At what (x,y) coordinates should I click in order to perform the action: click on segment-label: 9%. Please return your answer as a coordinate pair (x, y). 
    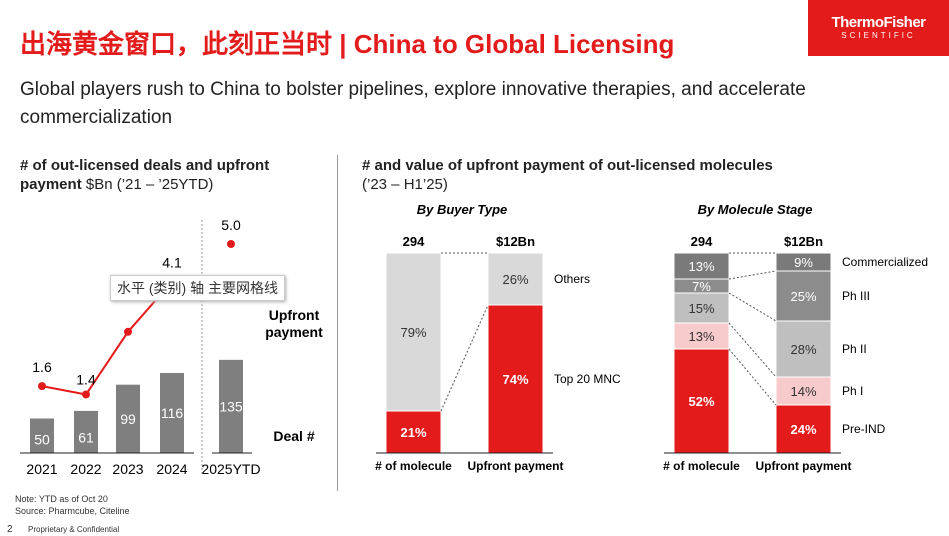
    Looking at the image, I should click on (803, 262).